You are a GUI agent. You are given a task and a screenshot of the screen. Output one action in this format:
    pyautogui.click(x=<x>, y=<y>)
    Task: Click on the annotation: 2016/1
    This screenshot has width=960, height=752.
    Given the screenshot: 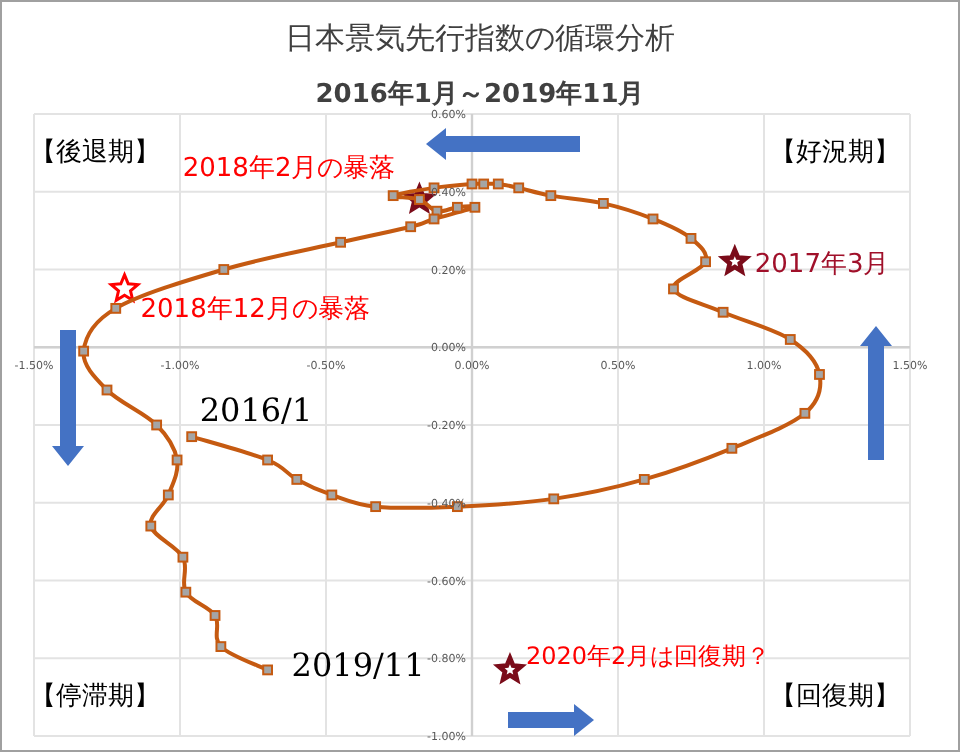 What is the action you would take?
    pyautogui.click(x=256, y=409)
    